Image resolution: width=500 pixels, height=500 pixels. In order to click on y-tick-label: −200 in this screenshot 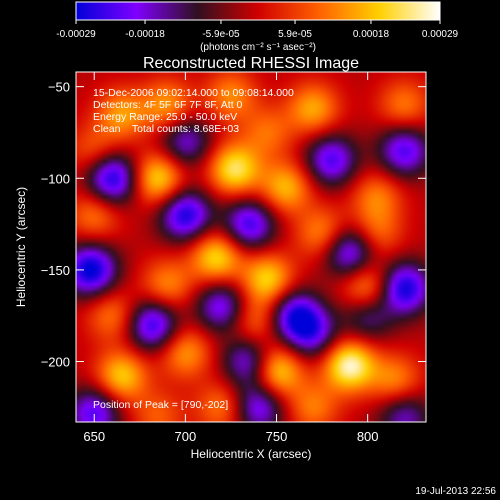, I will do `click(55, 362)`.